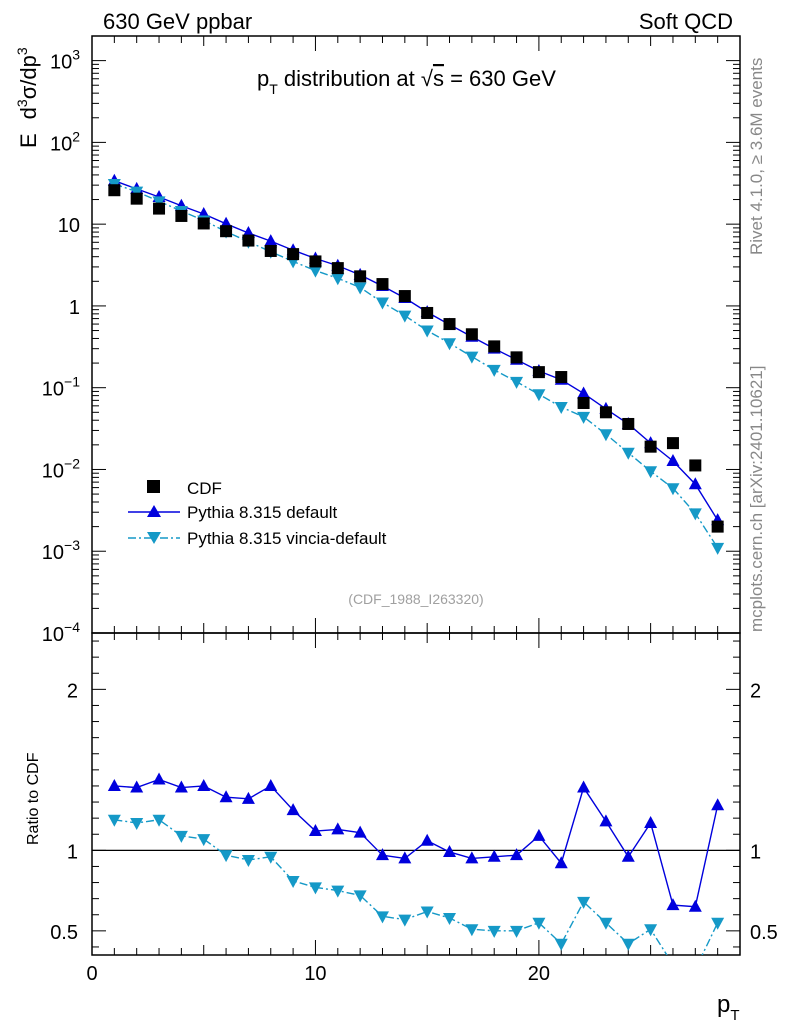  I want to click on legend-default-label: Pythia 8.315 default, so click(262, 512).